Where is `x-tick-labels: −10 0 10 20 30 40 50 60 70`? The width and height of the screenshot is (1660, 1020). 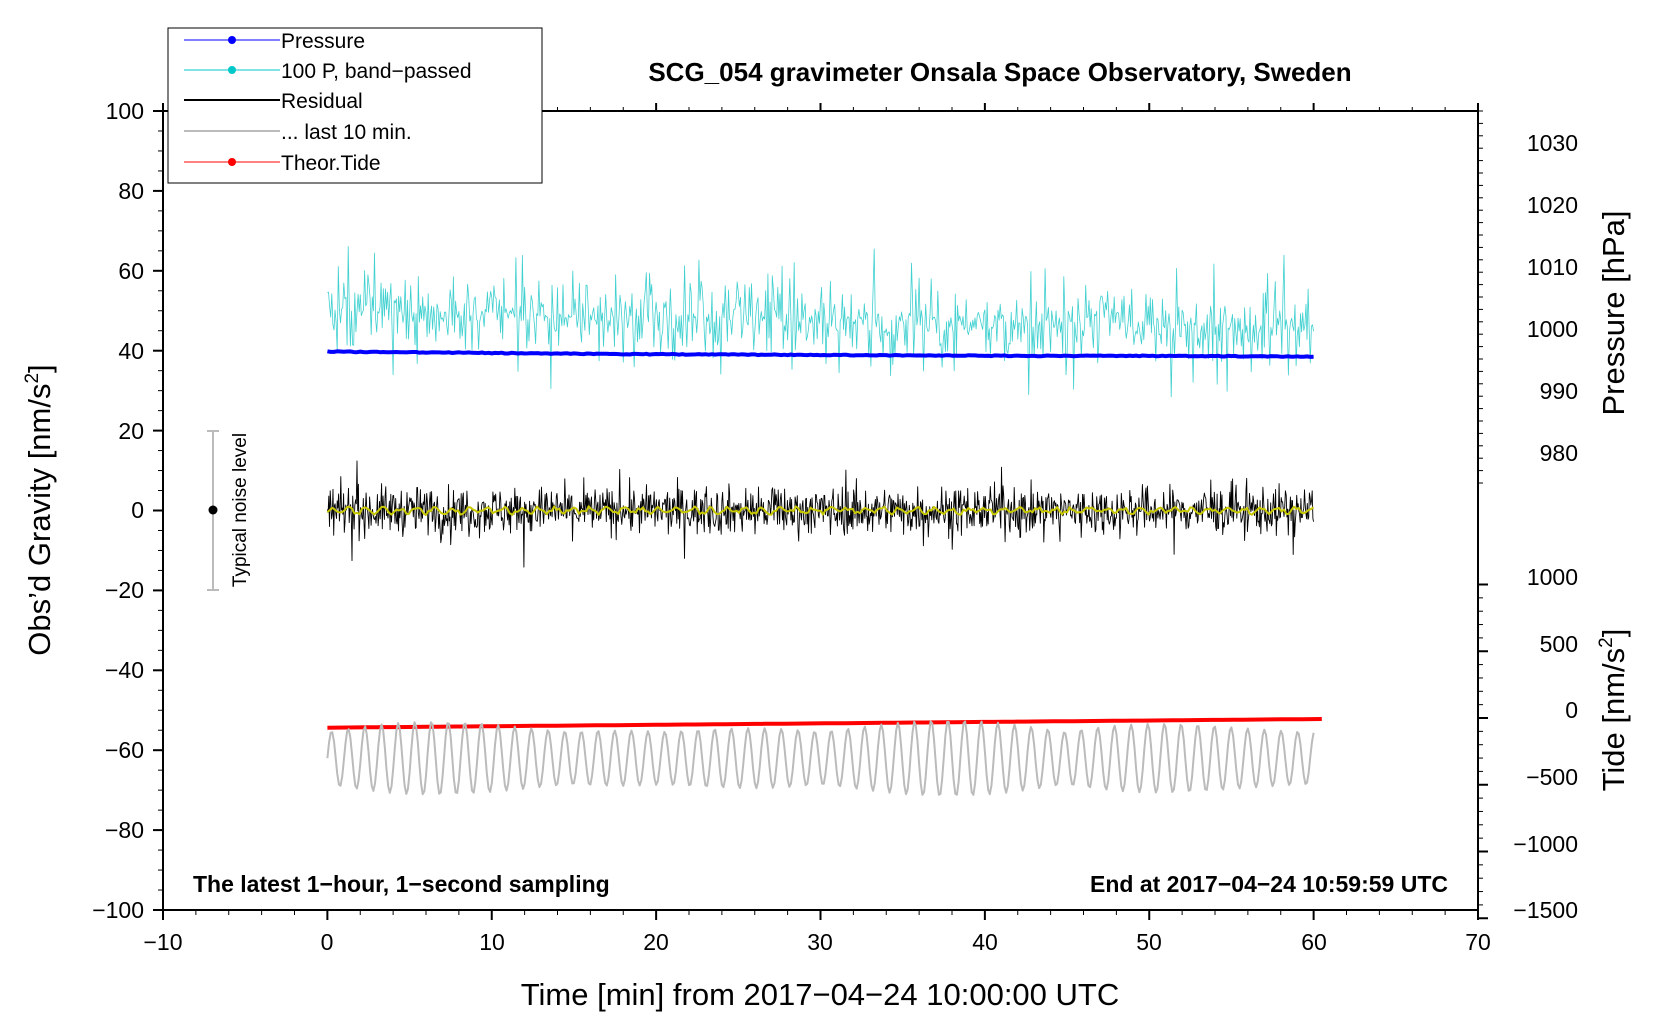 x-tick-labels: −10 0 10 20 30 40 50 60 70 is located at coordinates (816, 942).